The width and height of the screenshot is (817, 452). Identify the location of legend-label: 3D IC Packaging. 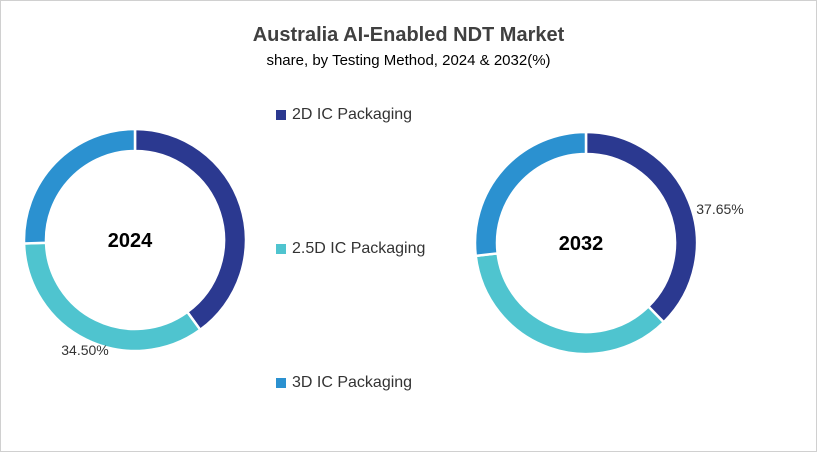
(352, 382).